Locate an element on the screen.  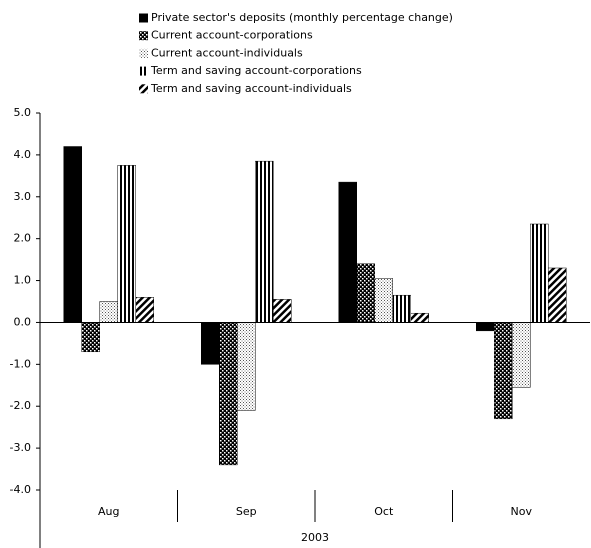
legend-label: Current account-individuals is located at coordinates (227, 52).